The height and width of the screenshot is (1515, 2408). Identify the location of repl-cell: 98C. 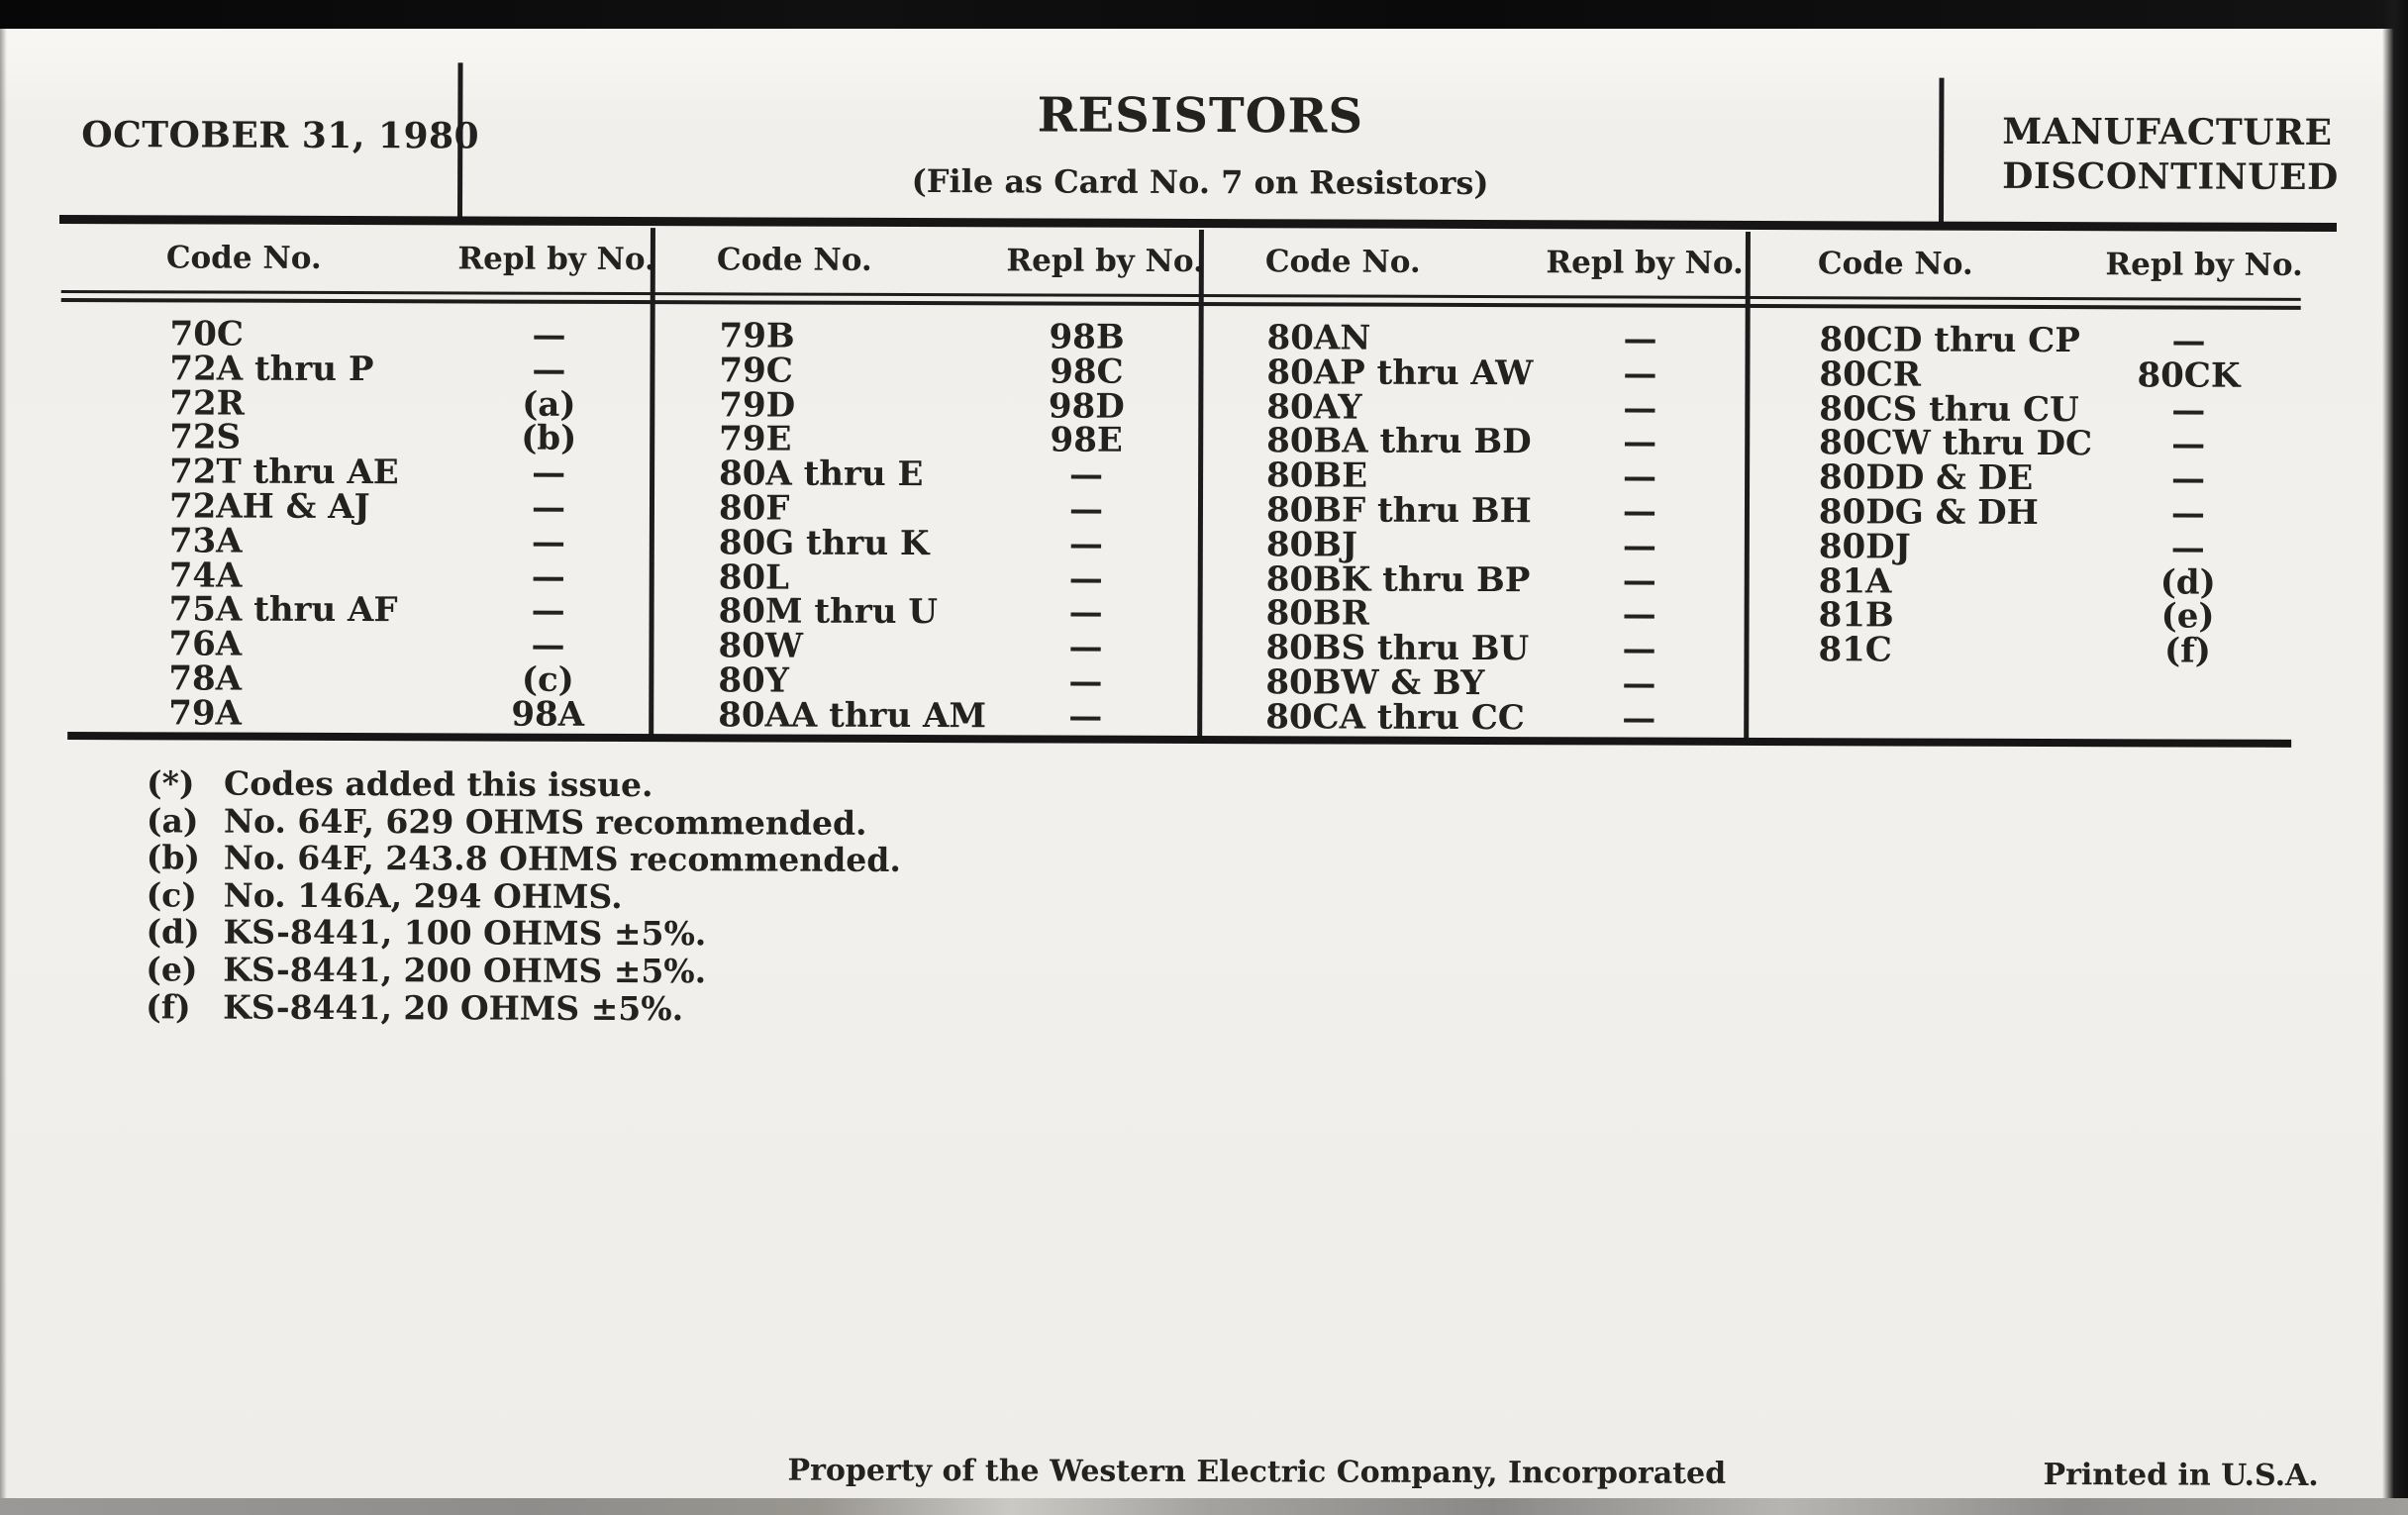
(1087, 372).